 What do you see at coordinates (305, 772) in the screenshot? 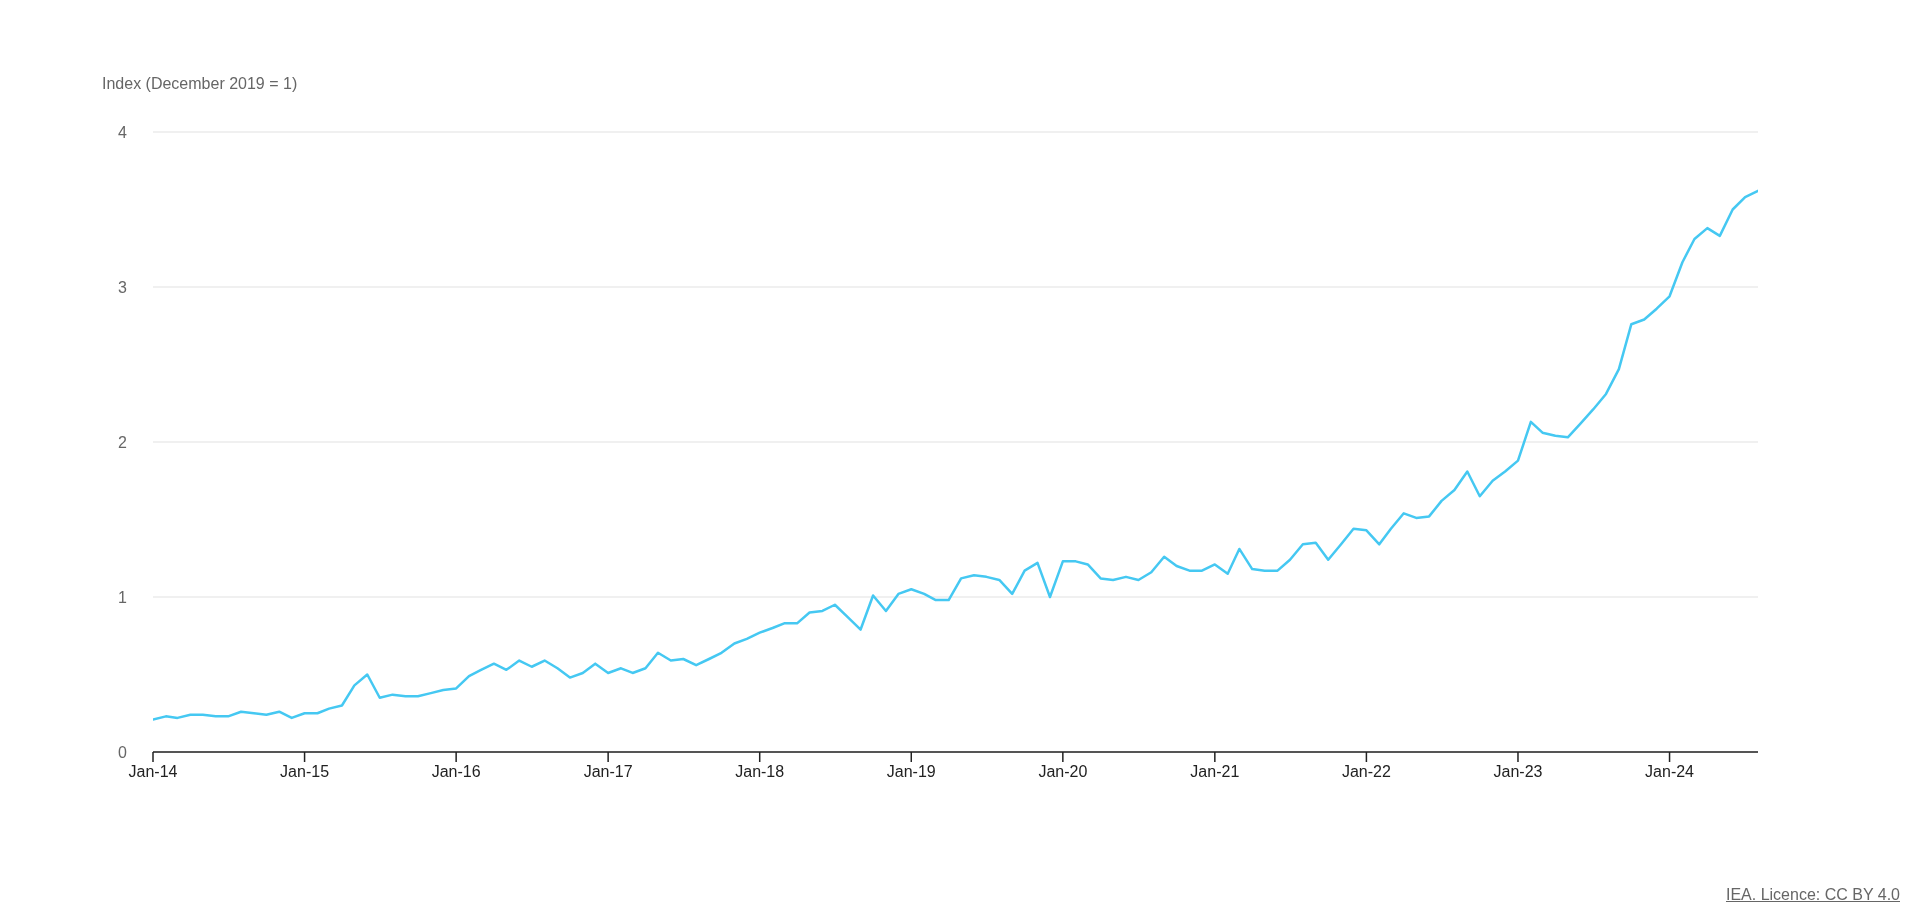
I see `x-tick-label: Jan-15` at bounding box center [305, 772].